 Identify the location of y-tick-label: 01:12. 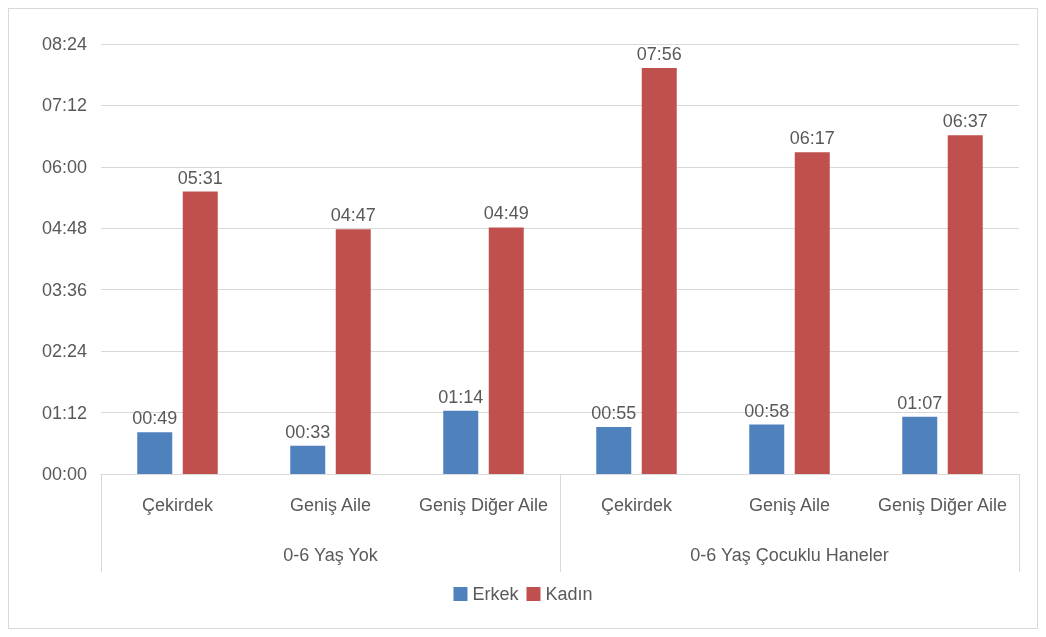
(64, 412).